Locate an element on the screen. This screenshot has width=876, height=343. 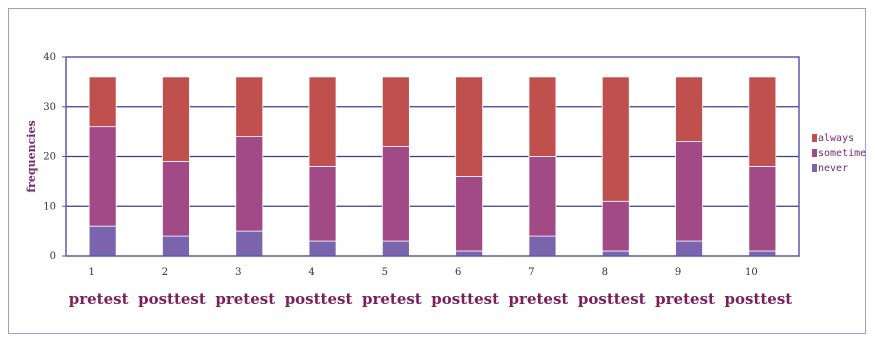
group-label-6: posttest is located at coordinates (465, 299).